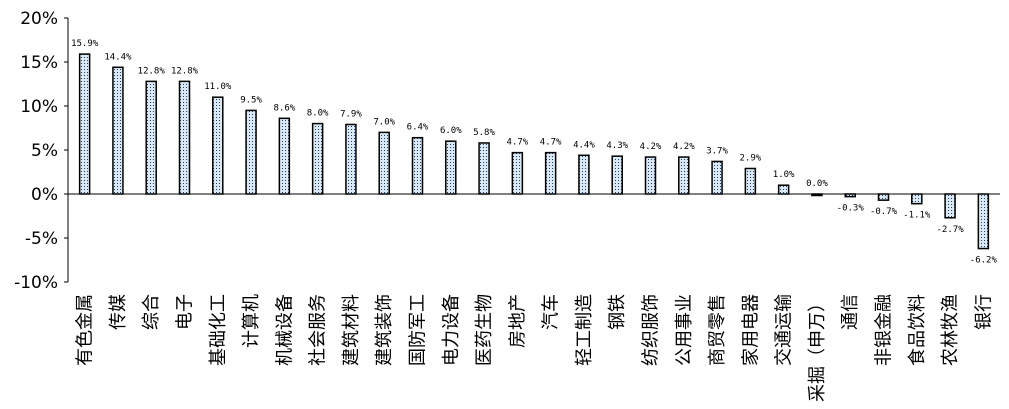 The image size is (1009, 409). Describe the element at coordinates (451, 131) in the screenshot. I see `data-label: 6.0%` at that location.